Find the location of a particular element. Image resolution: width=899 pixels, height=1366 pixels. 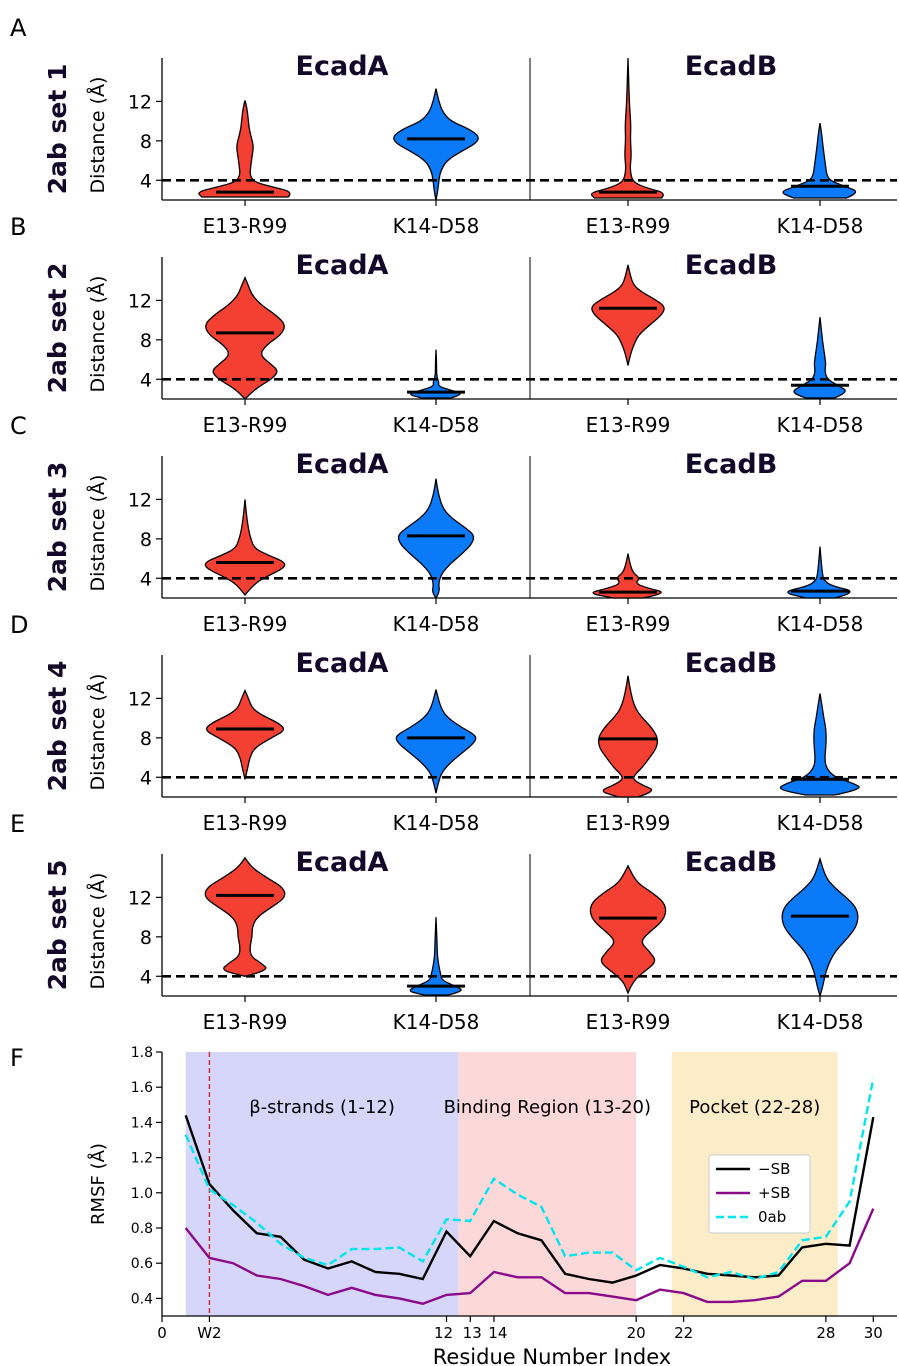

row-label: 2ab set 1 is located at coordinates (57, 129).